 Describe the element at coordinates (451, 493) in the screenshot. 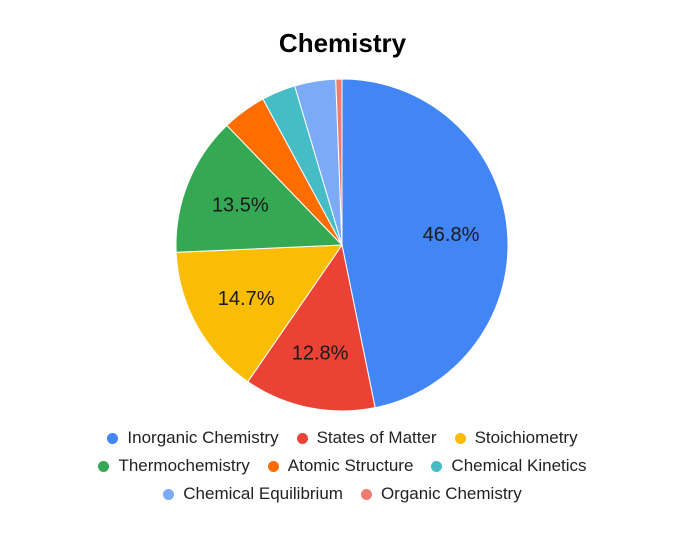

I see `legend-label: Organic Chemistry` at that location.